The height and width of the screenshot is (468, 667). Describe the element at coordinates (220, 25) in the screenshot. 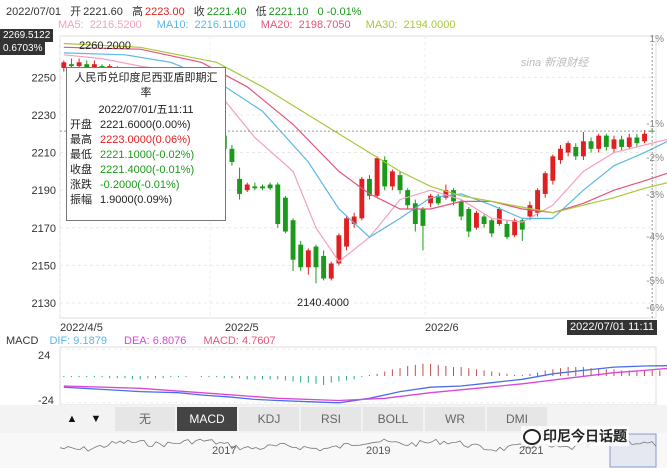

I see `ma10-value: 2216.1100` at that location.